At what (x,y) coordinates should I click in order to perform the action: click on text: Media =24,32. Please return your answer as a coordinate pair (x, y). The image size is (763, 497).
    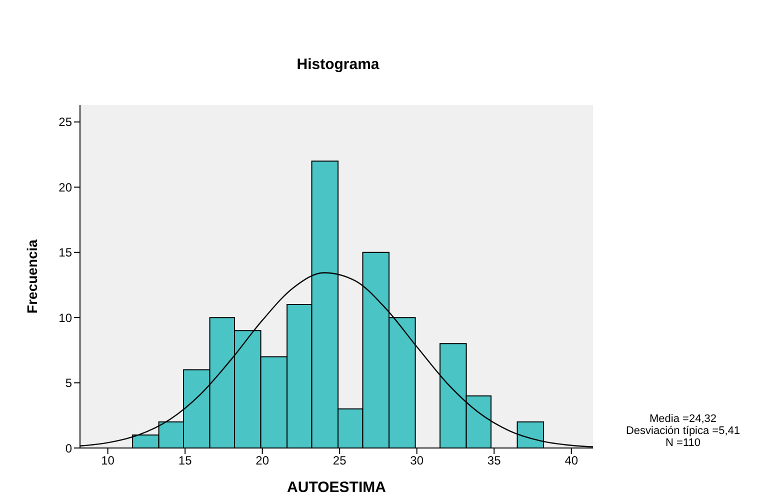
    Looking at the image, I should click on (683, 419).